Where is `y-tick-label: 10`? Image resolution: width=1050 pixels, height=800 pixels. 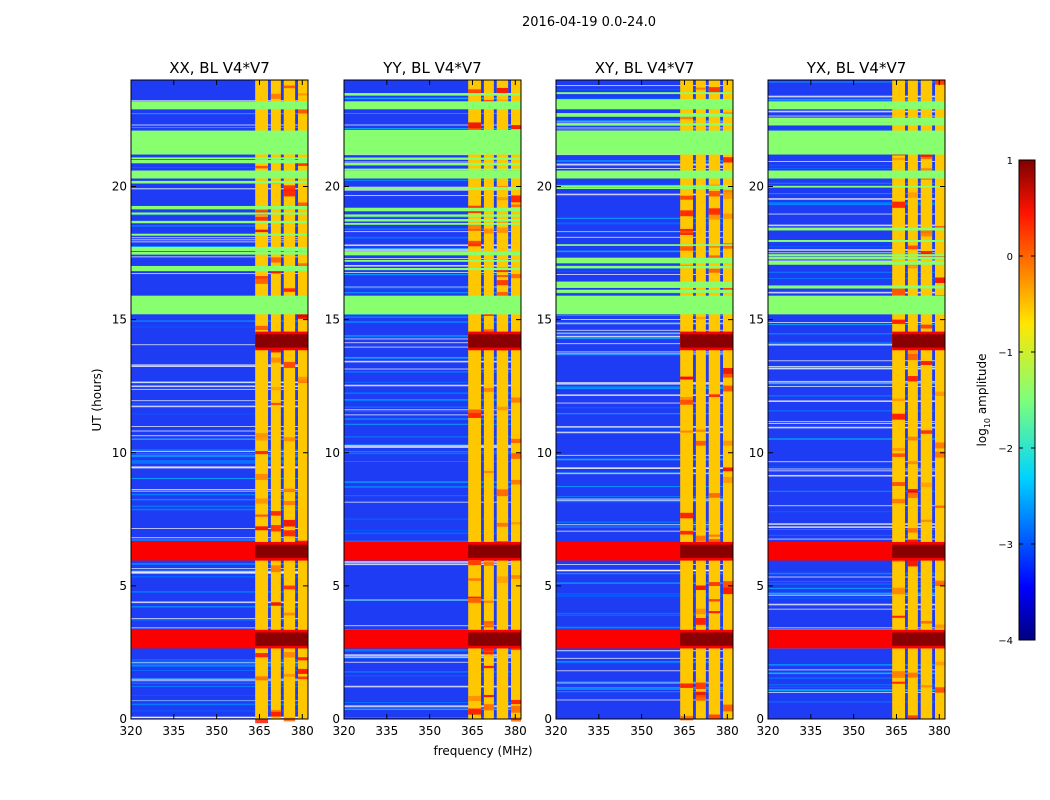 y-tick-label: 10 is located at coordinates (332, 453).